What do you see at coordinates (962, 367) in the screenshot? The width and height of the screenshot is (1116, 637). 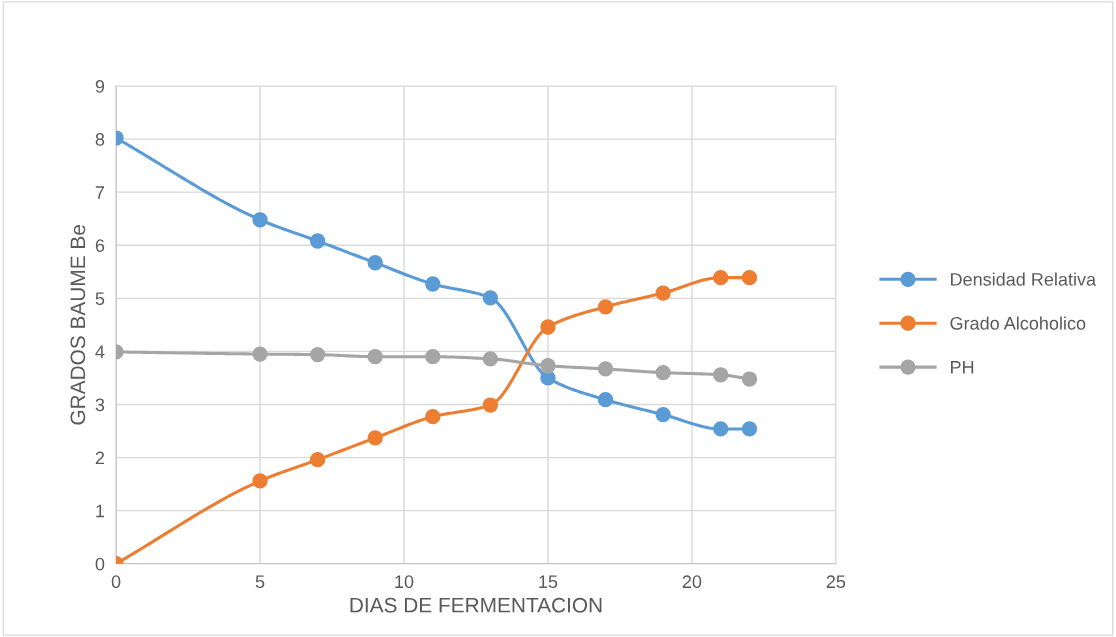 I see `legend-label: PH` at bounding box center [962, 367].